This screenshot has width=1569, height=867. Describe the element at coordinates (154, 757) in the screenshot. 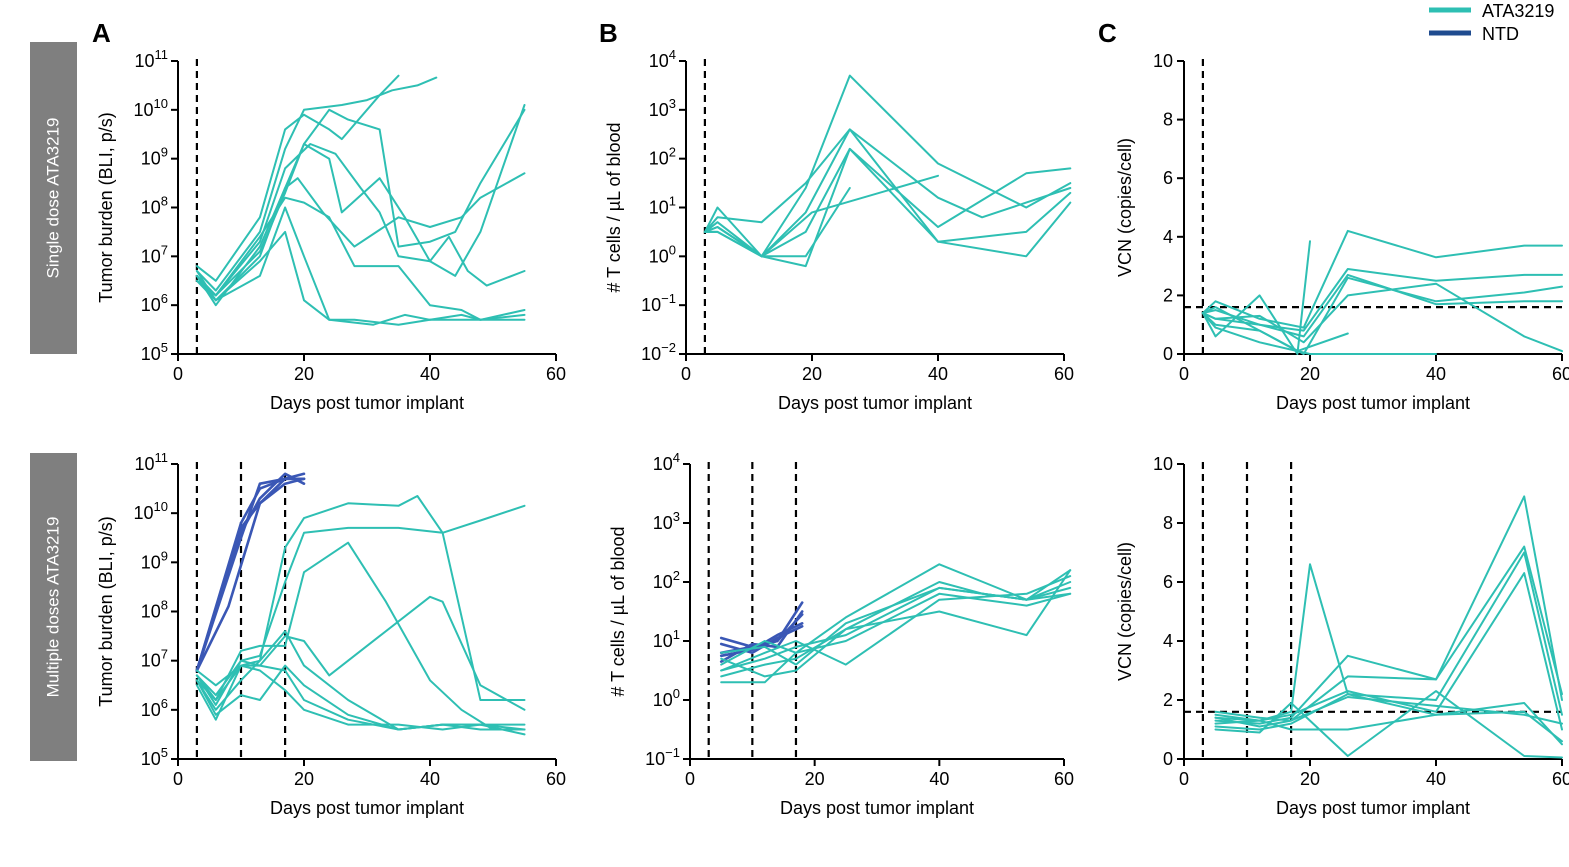

I see `y-tick-label: 10⁵` at that location.